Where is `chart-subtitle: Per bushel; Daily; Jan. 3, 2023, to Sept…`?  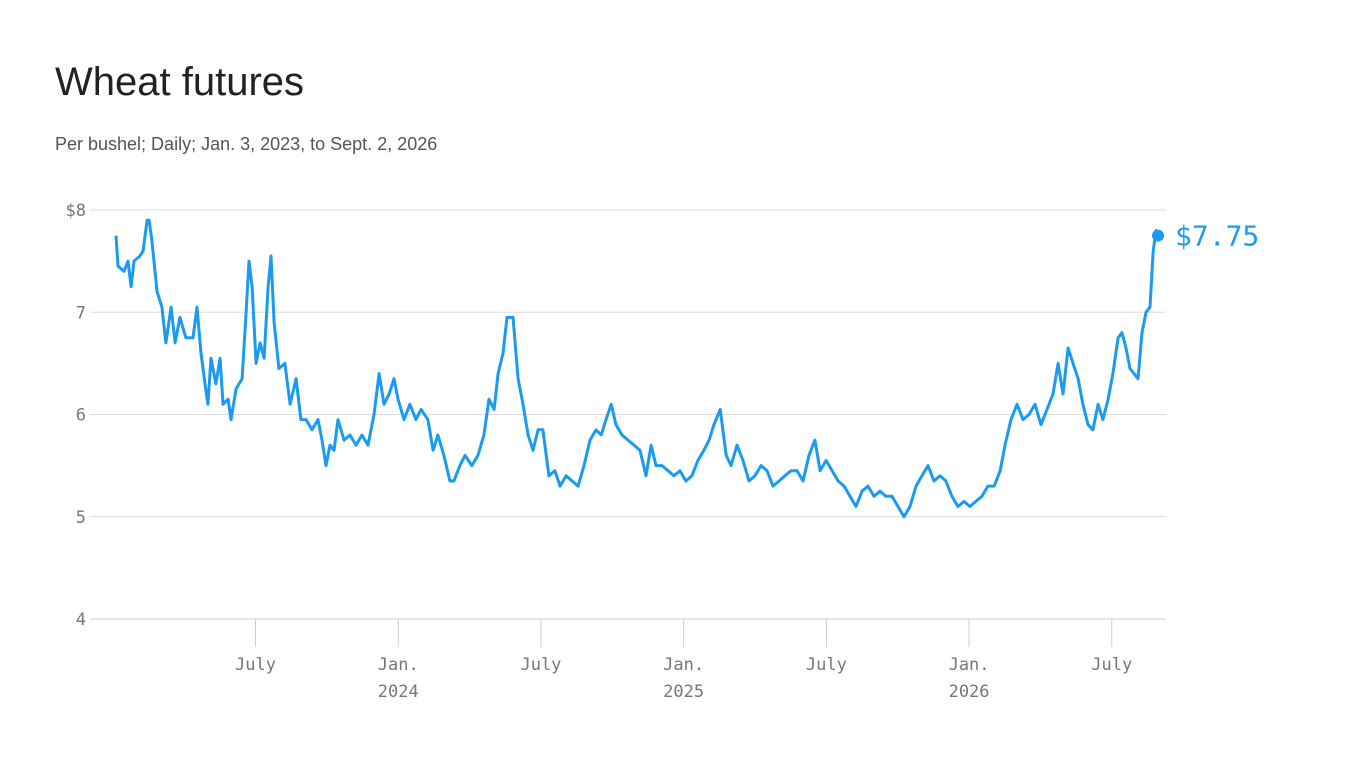
chart-subtitle: Per bushel; Daily; Jan. 3, 2023, to Sept… is located at coordinates (246, 144).